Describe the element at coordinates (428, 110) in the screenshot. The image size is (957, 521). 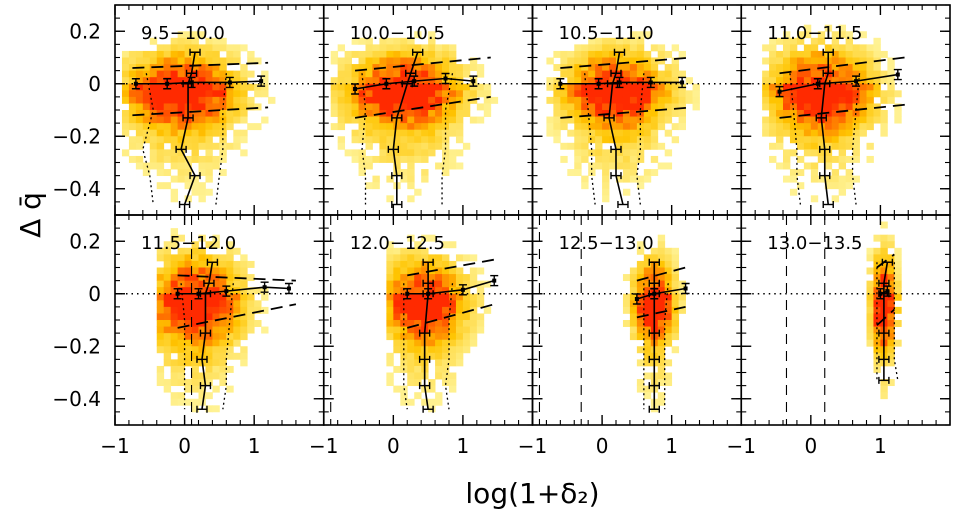
I see `panel-2: 10.0−10.5` at that location.